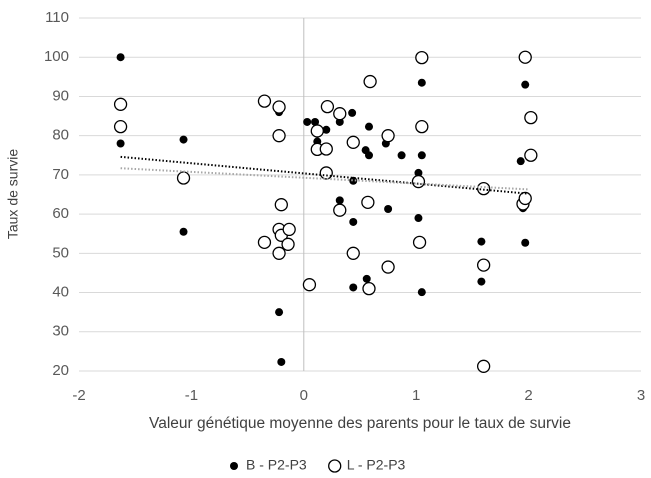 The image size is (651, 478). What do you see at coordinates (416, 395) in the screenshot?
I see `x-tick-label: 1` at bounding box center [416, 395].